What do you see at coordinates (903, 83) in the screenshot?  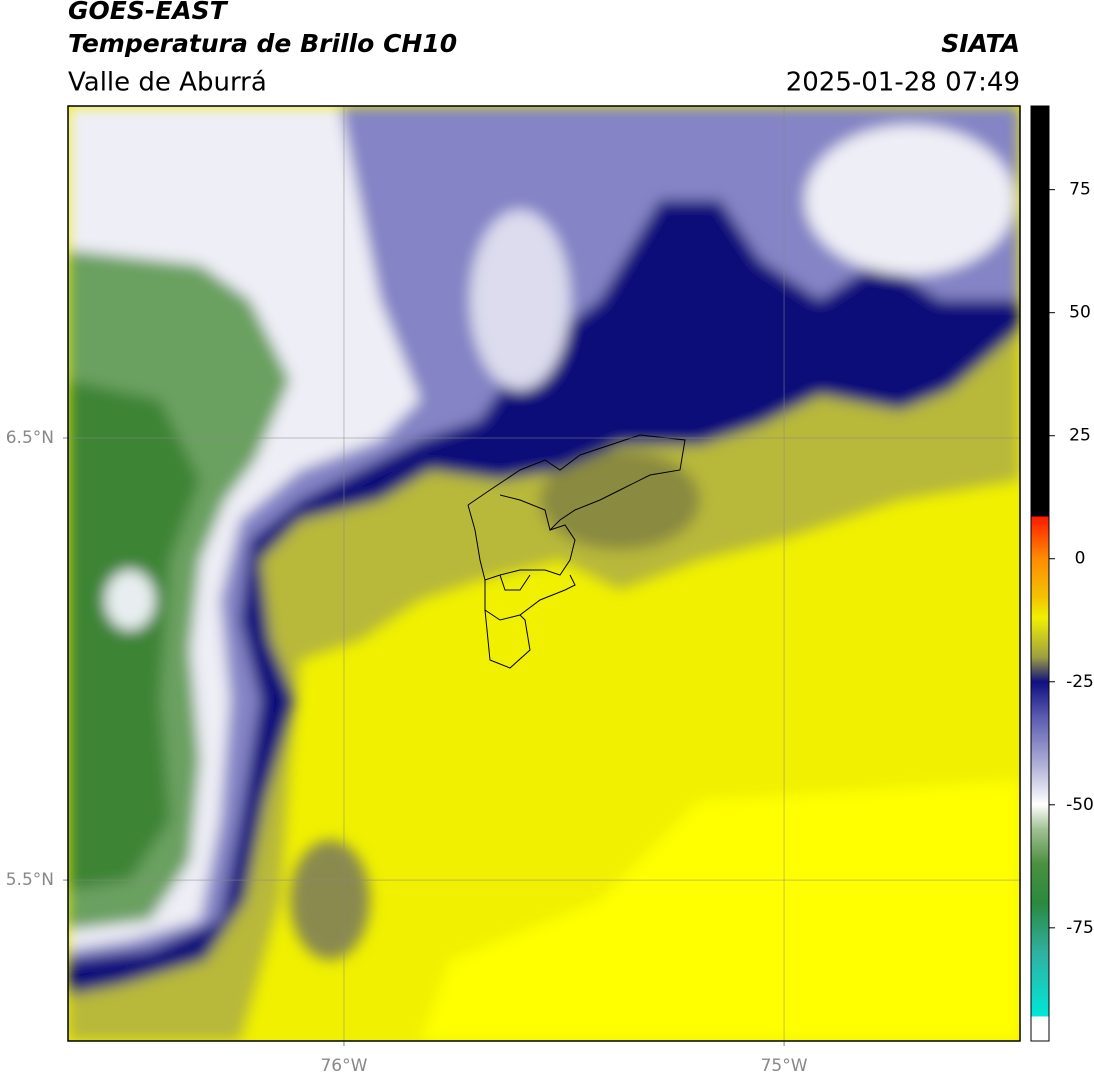 I see `timestamp: 2025-01-28 07:49` at bounding box center [903, 83].